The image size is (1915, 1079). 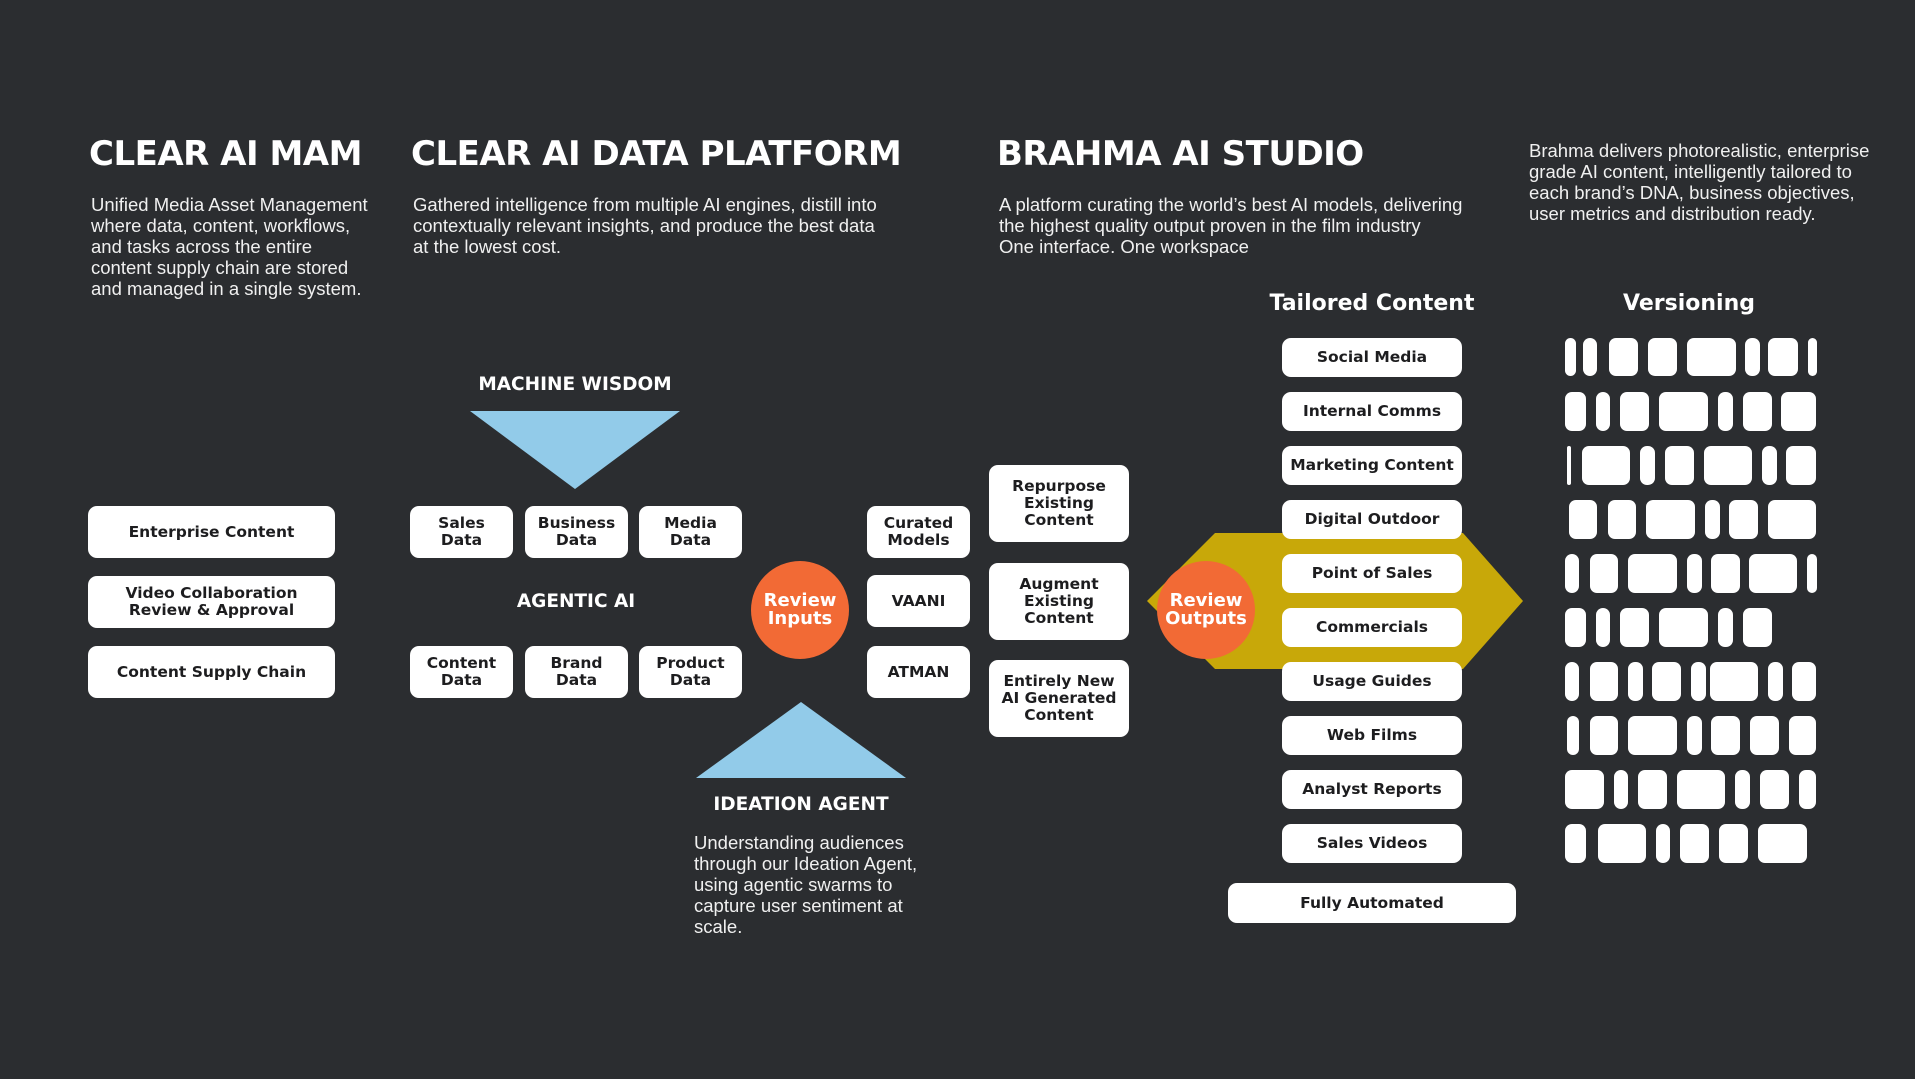 I want to click on media-data-box: Media Data, so click(x=690, y=532).